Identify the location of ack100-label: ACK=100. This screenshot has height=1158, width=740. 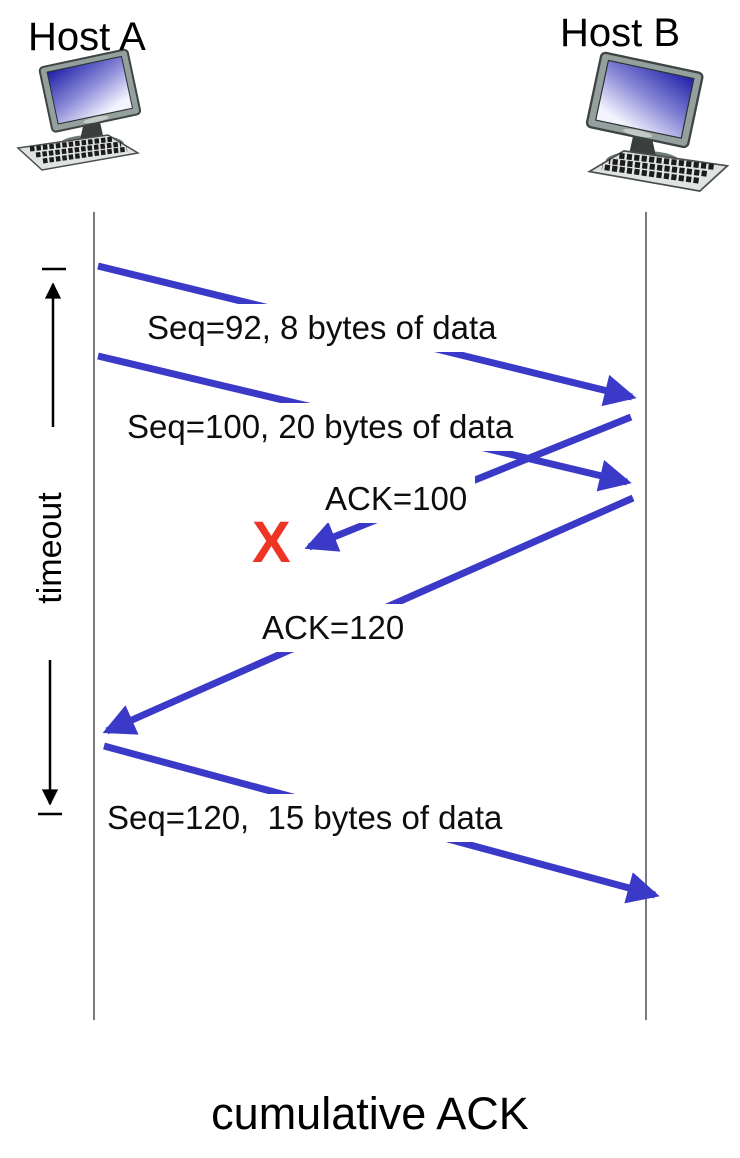
(396, 499).